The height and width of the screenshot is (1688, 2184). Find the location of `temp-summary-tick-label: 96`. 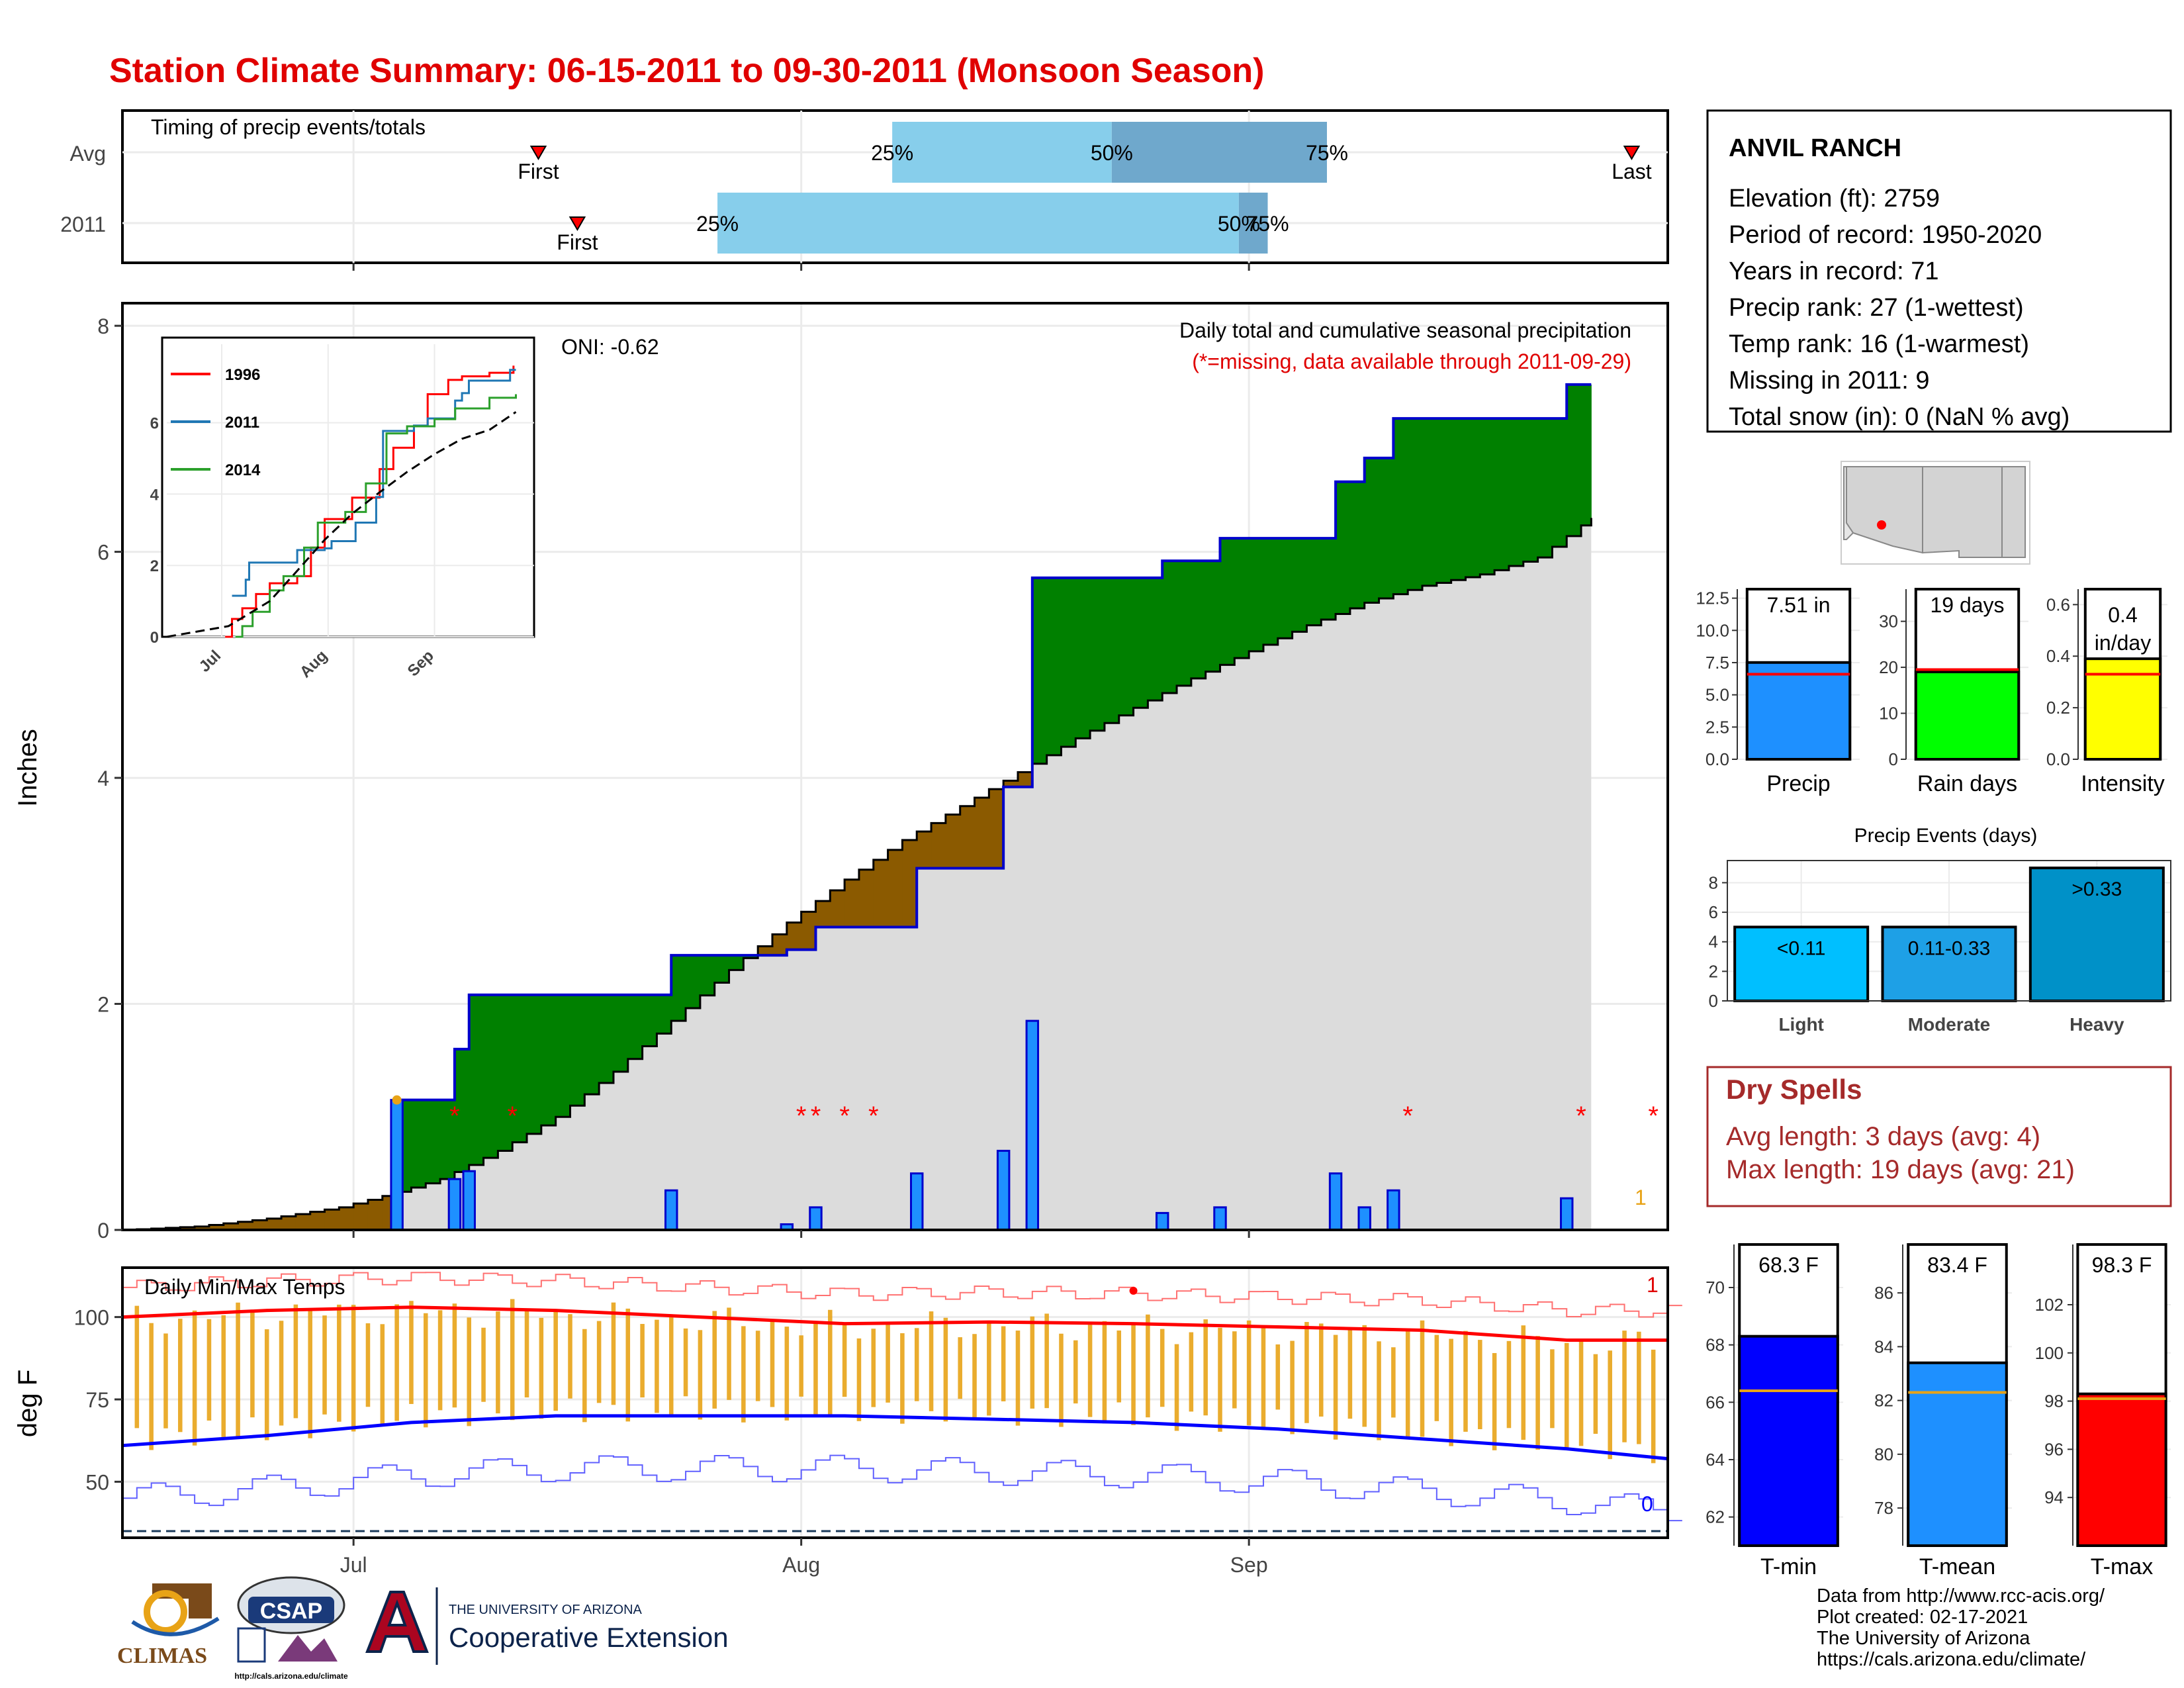

temp-summary-tick-label: 96 is located at coordinates (2054, 1449).